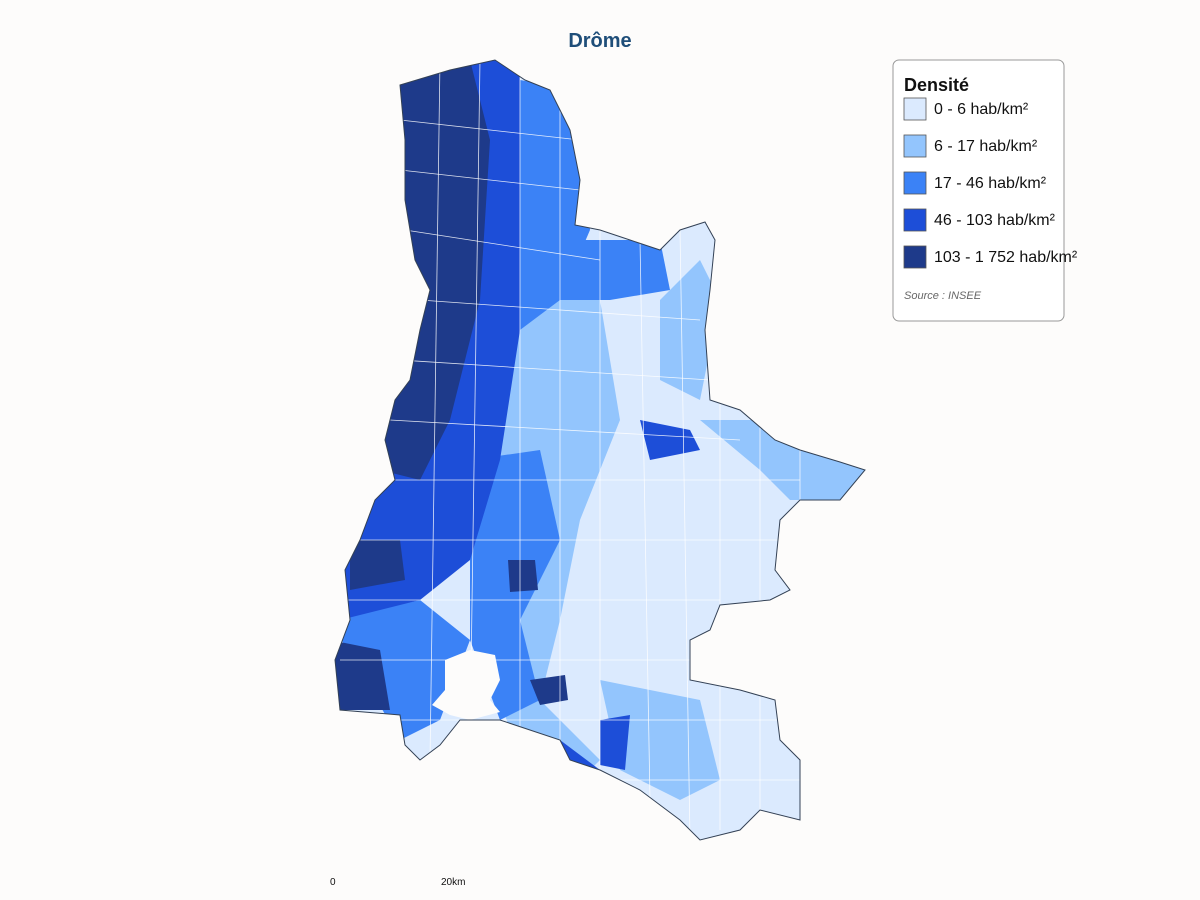  Describe the element at coordinates (981, 109) in the screenshot. I see `legend-label: 0 - 6 hab/km²` at that location.